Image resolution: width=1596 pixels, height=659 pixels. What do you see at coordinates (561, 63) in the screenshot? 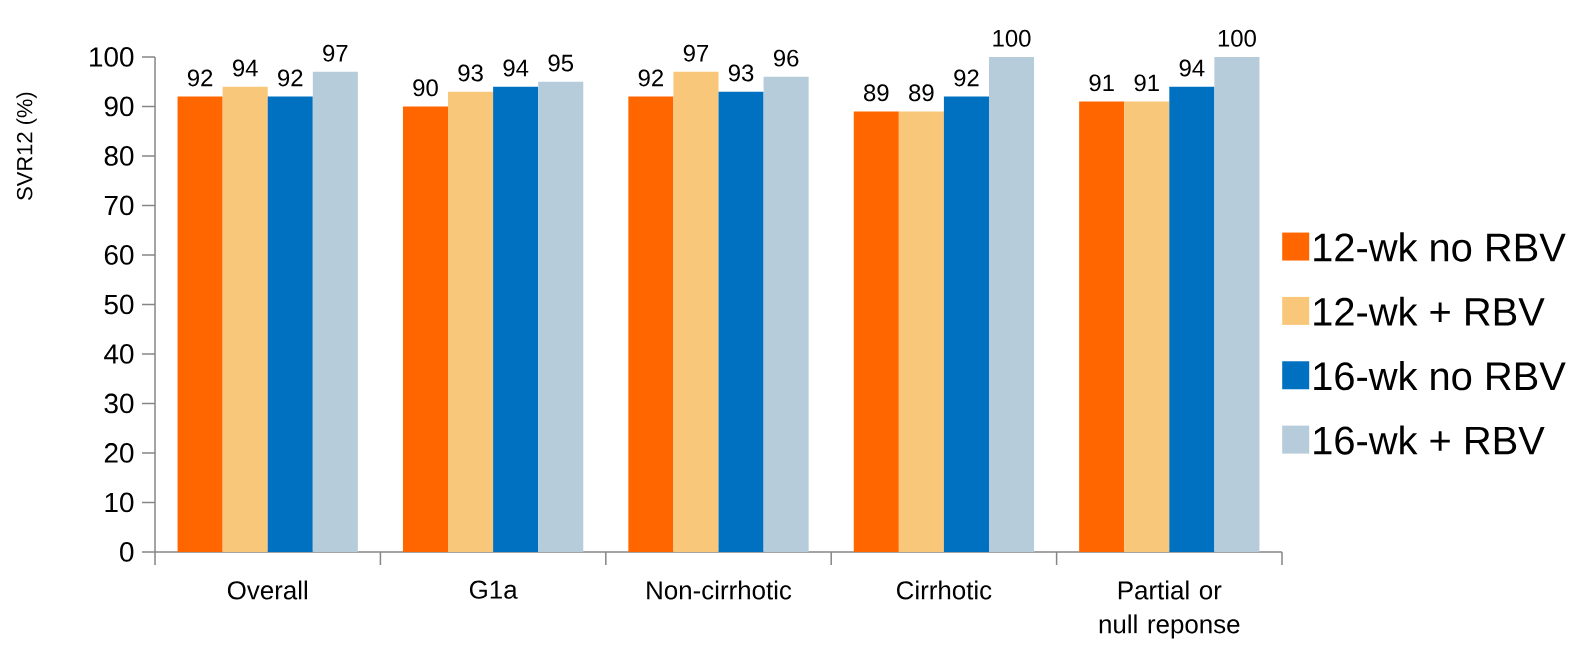
I see `data-label: 95` at bounding box center [561, 63].